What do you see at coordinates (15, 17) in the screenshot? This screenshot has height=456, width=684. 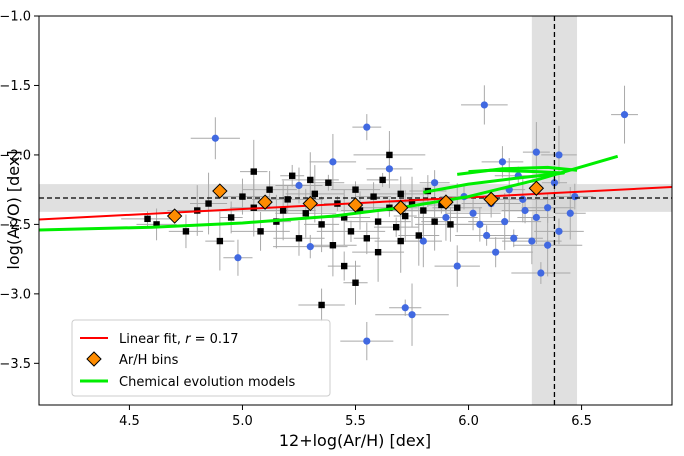 I see `y-tick-label: −1.0` at bounding box center [15, 17].